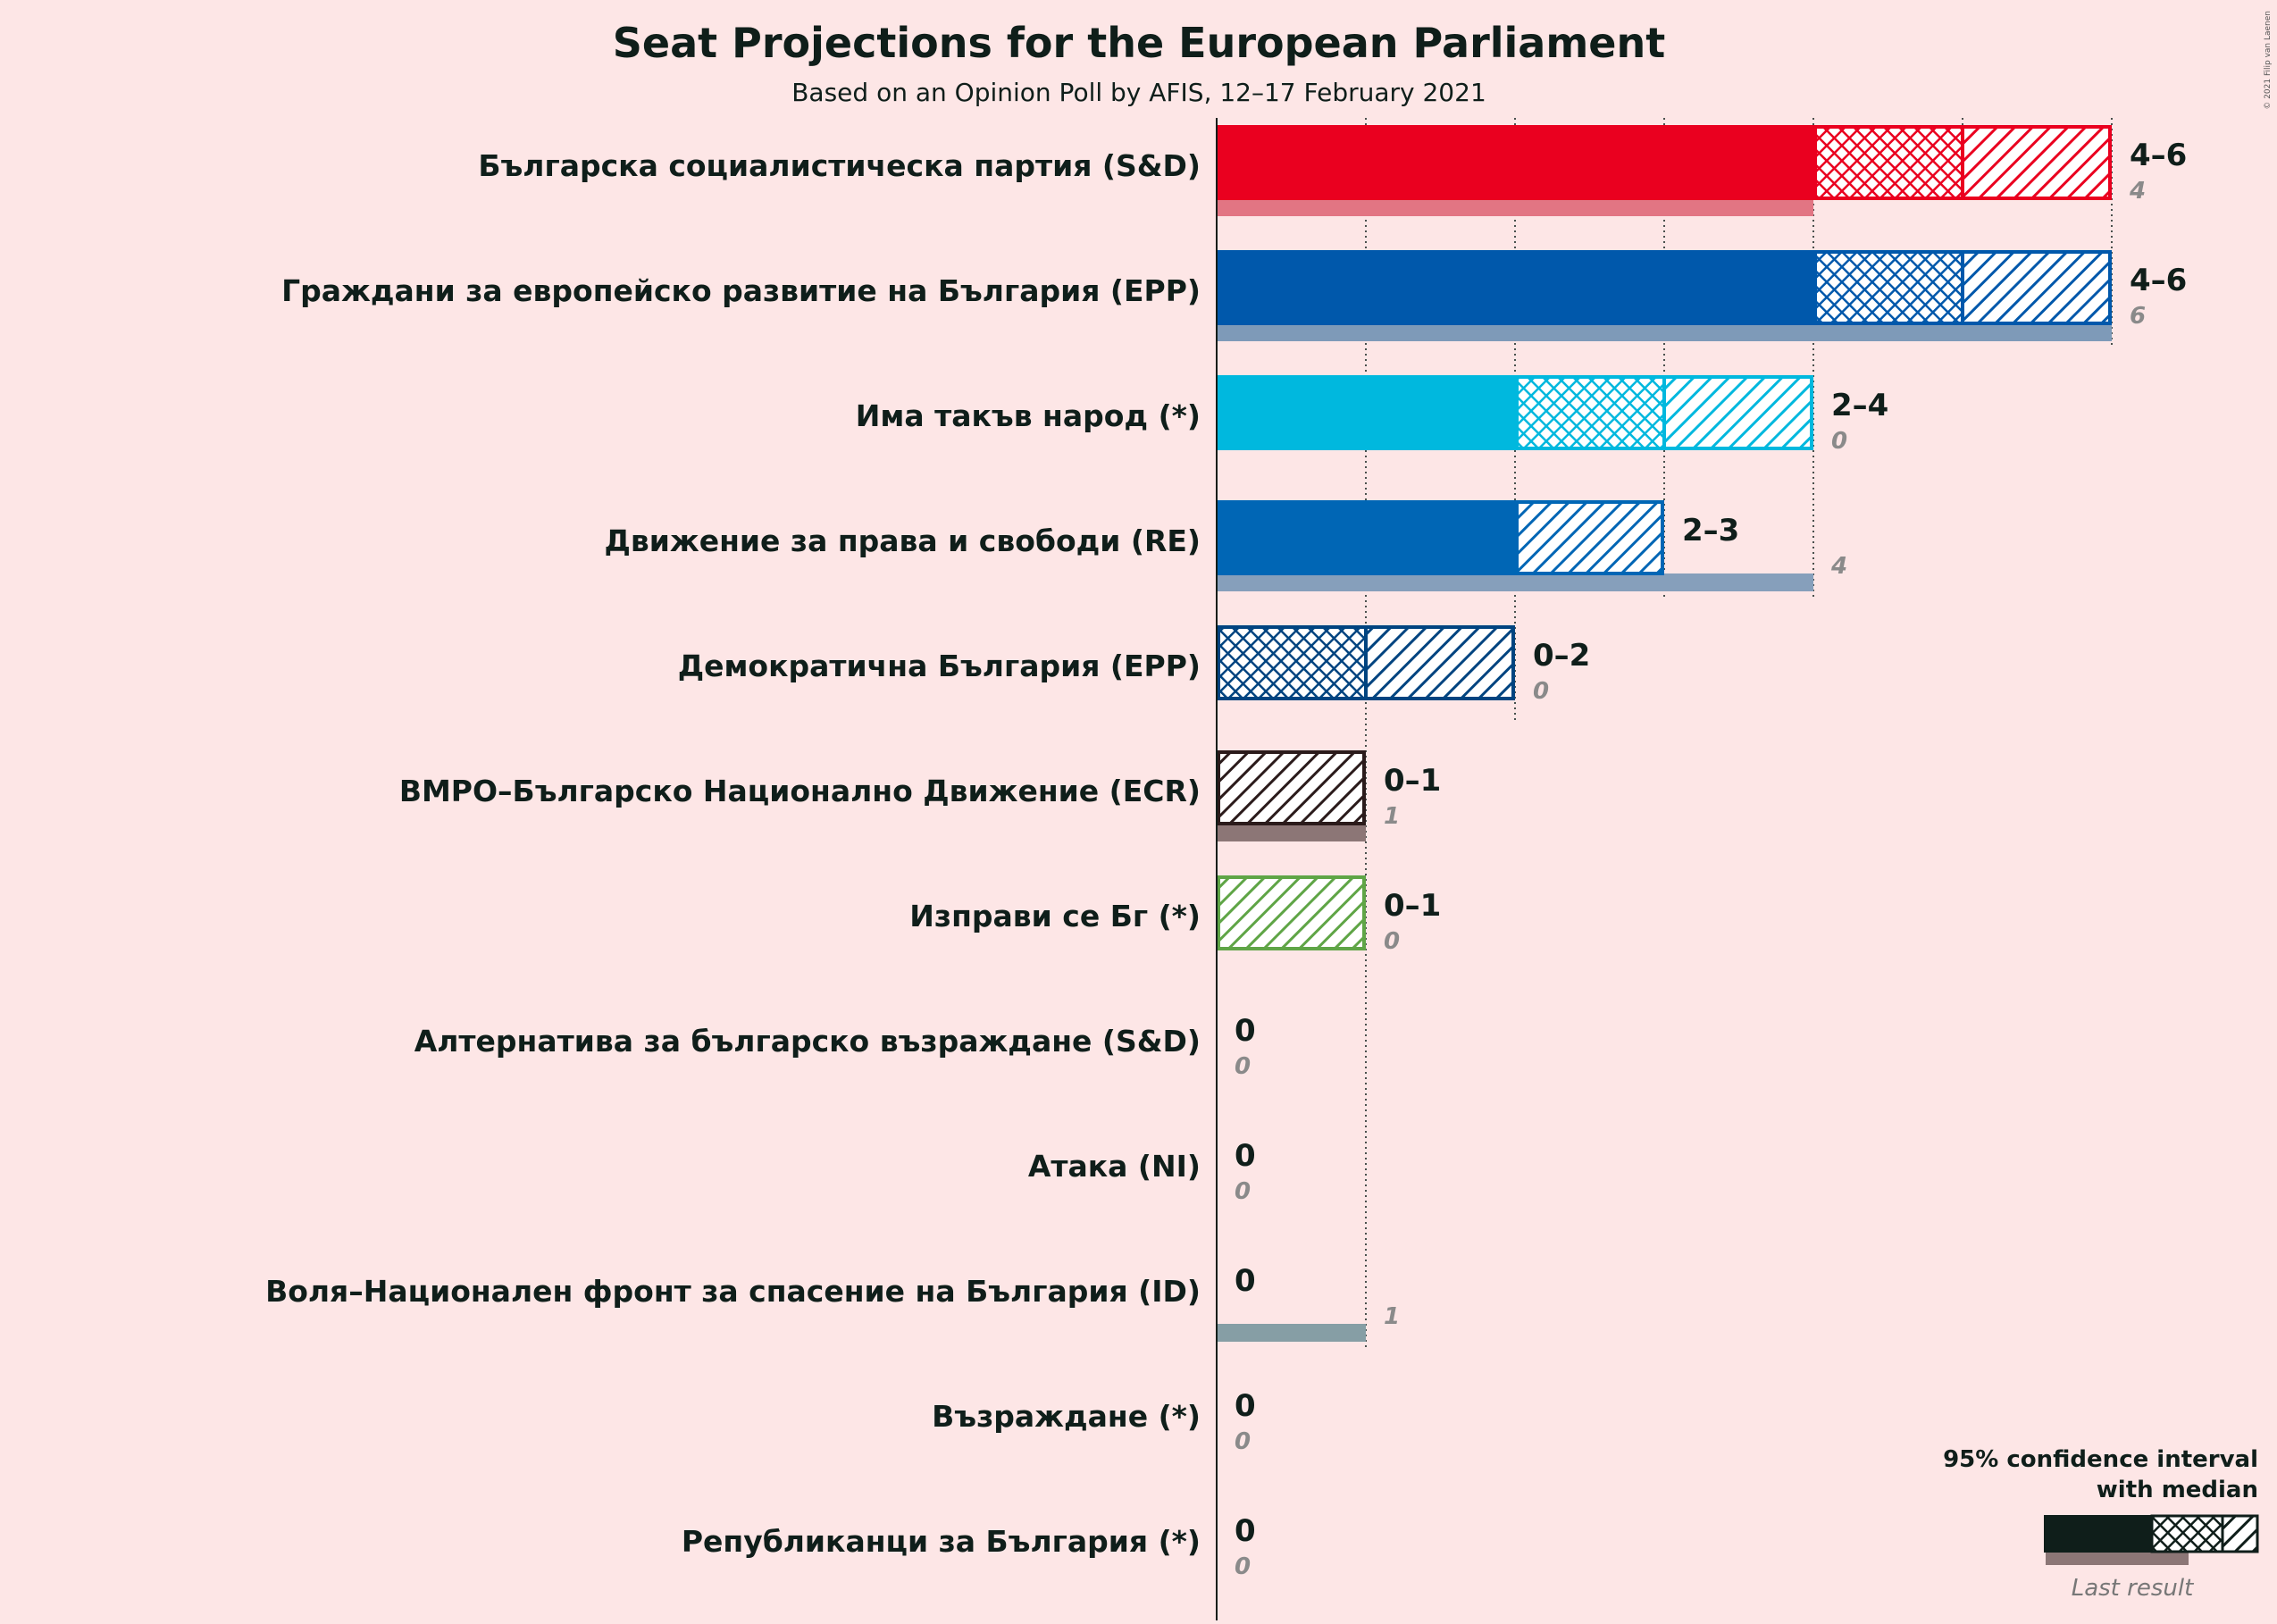 This screenshot has width=2277, height=1624. I want to click on party-row: Изправи се Бг (*) 0–1 0, so click(1175, 915).